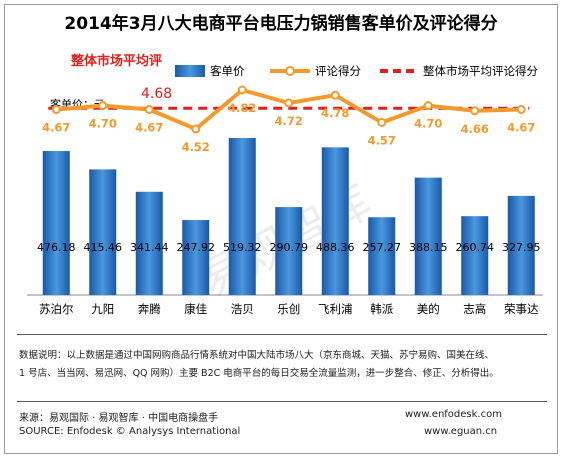  Describe the element at coordinates (304, 65) in the screenshot. I see `legend: 整体市场平均评 客单价 评论得分 整体市场平均评论得分` at that location.